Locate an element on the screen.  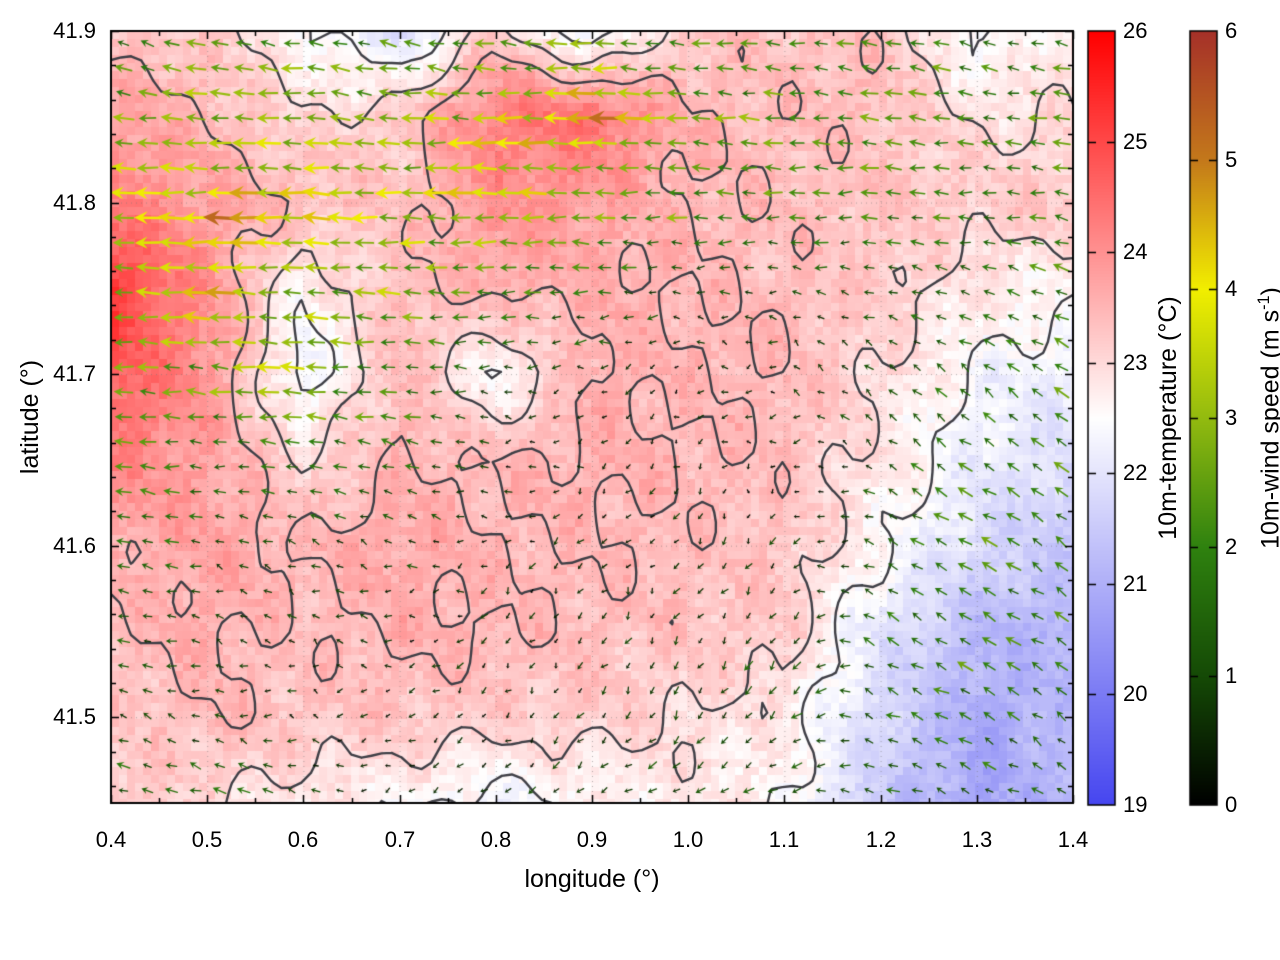
x-tick-label: 0.4 is located at coordinates (111, 839).